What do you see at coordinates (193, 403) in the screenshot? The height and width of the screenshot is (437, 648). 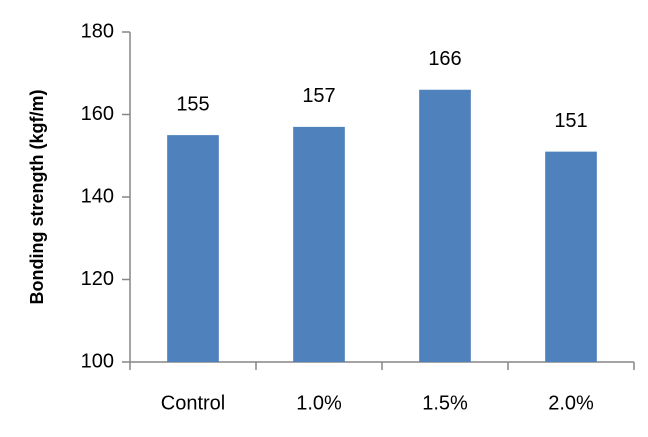 I see `x-tick-label: Control` at bounding box center [193, 403].